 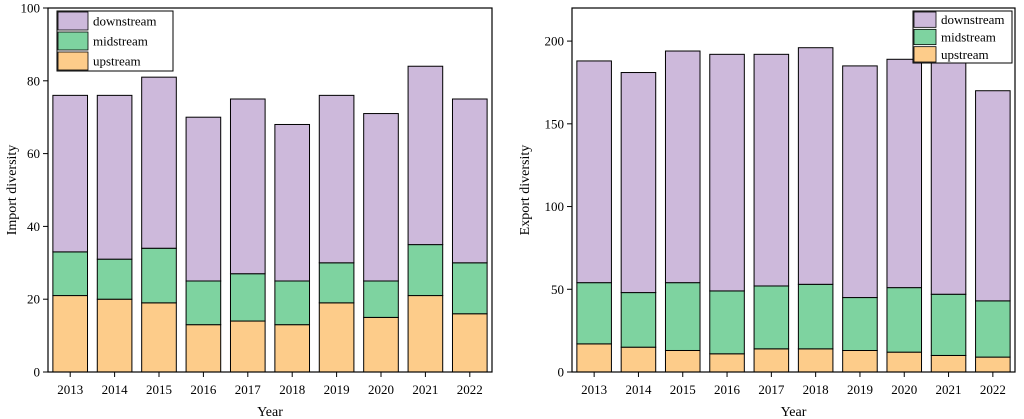 What do you see at coordinates (125, 21) in the screenshot?
I see `legend-label-downstream: downstream` at bounding box center [125, 21].